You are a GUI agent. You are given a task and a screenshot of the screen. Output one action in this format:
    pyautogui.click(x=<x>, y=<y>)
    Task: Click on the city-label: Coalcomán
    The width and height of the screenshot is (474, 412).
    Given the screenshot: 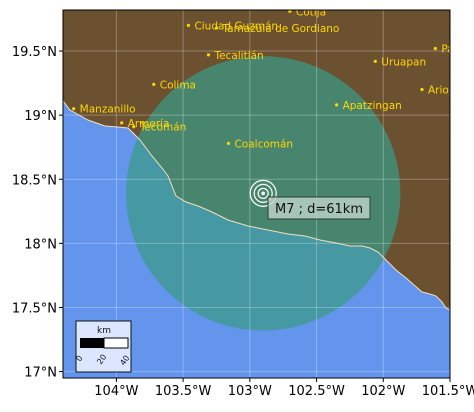 What is the action you would take?
    pyautogui.click(x=263, y=144)
    